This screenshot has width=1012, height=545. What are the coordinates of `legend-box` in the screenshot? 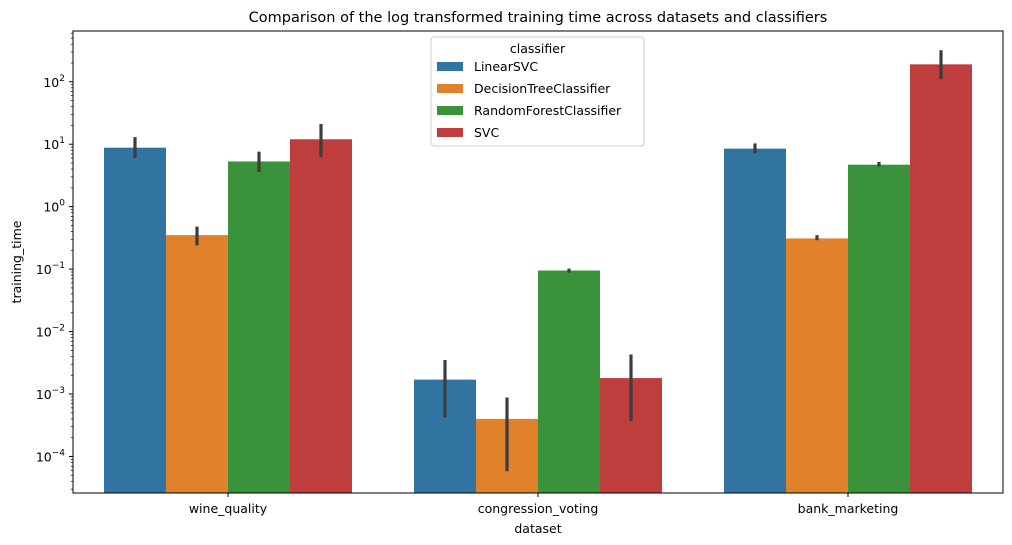 It's located at (537, 91).